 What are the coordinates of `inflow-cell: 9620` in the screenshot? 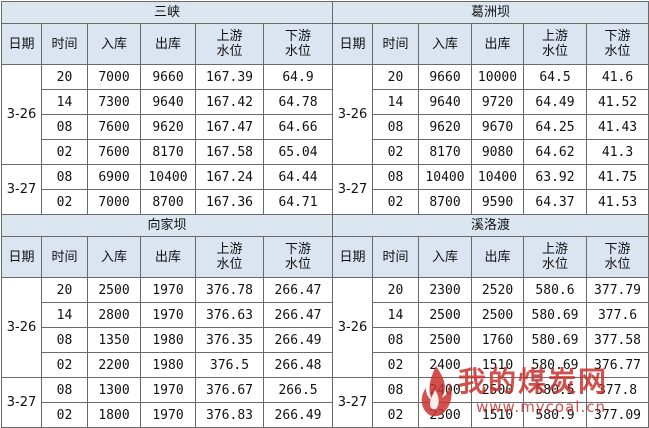 It's located at (445, 127).